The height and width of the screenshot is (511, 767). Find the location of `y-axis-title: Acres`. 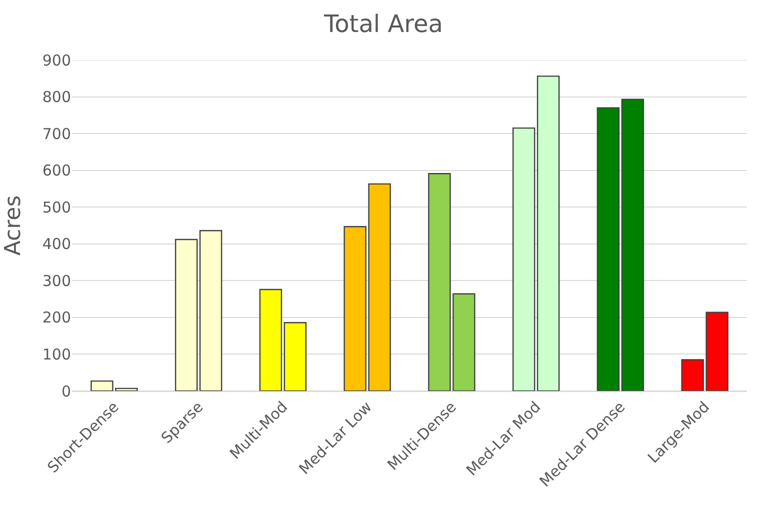

y-axis-title: Acres is located at coordinates (13, 225).